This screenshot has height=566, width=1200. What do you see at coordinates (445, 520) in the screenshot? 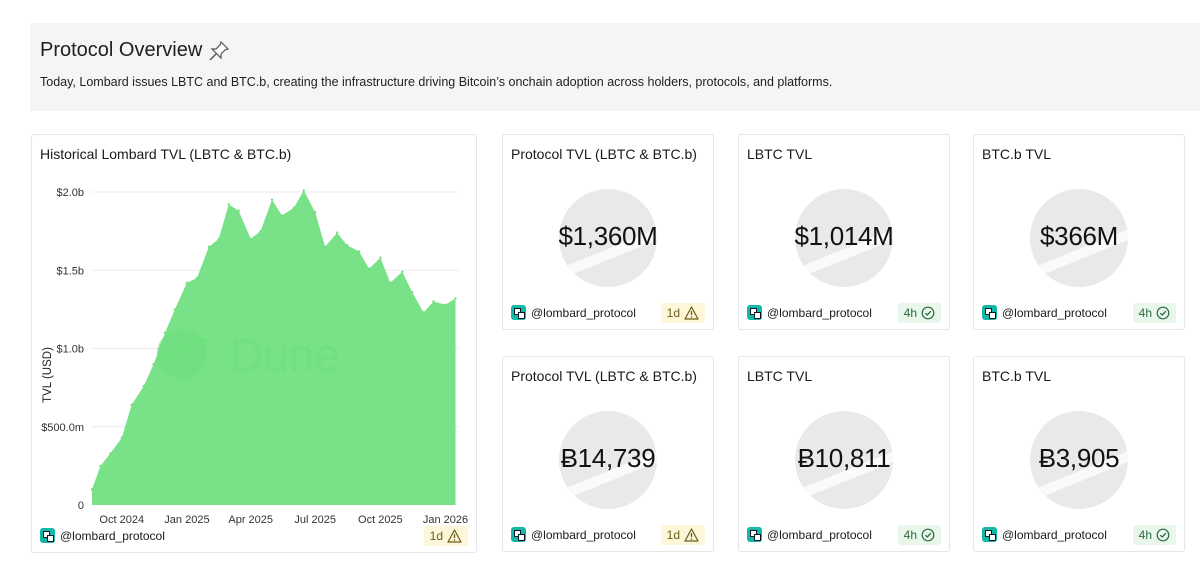
I see `x-tick-label: Jan 2026` at bounding box center [445, 520].